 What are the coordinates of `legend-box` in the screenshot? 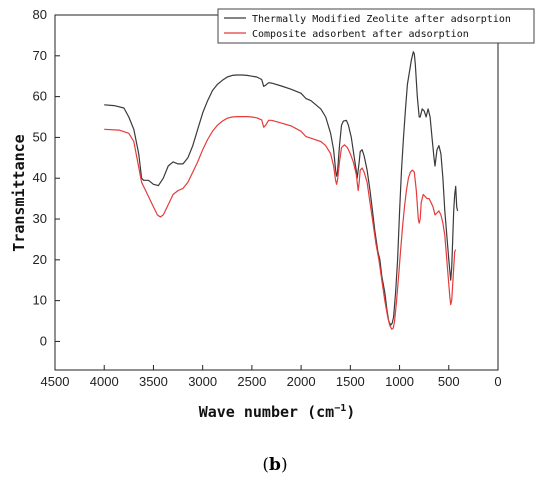 It's located at (376, 26).